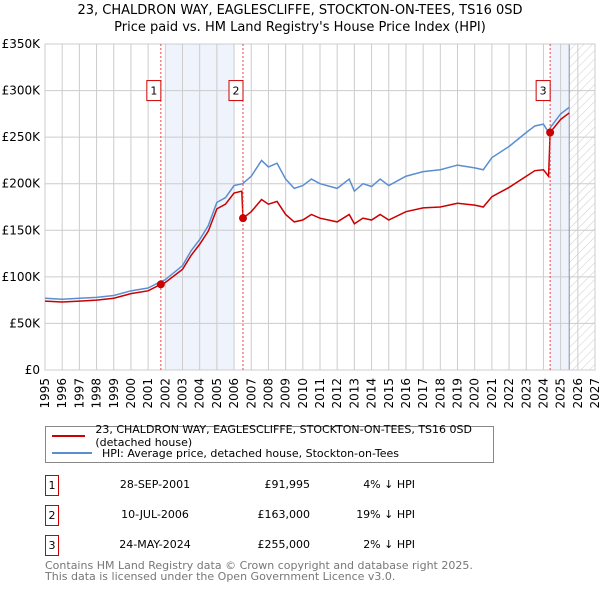 The height and width of the screenshot is (590, 600). Describe the element at coordinates (389, 393) in the screenshot. I see `x-tick-label: 2015` at that location.